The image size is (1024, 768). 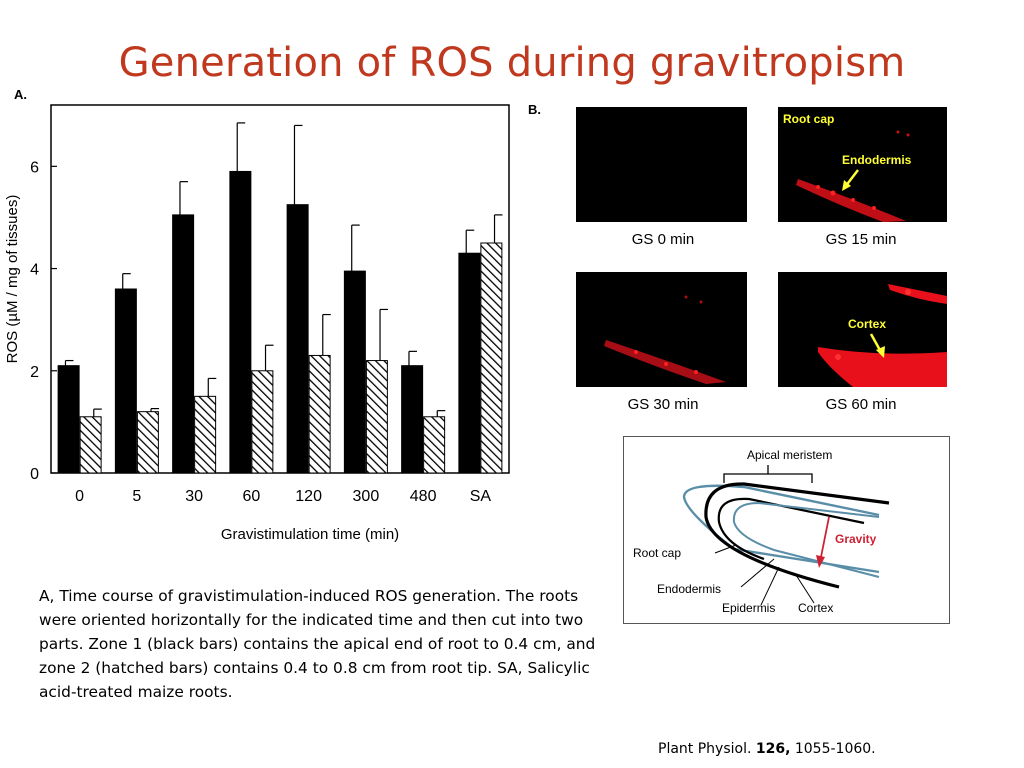 What do you see at coordinates (423, 496) in the screenshot?
I see `x-tick-label: 480` at bounding box center [423, 496].